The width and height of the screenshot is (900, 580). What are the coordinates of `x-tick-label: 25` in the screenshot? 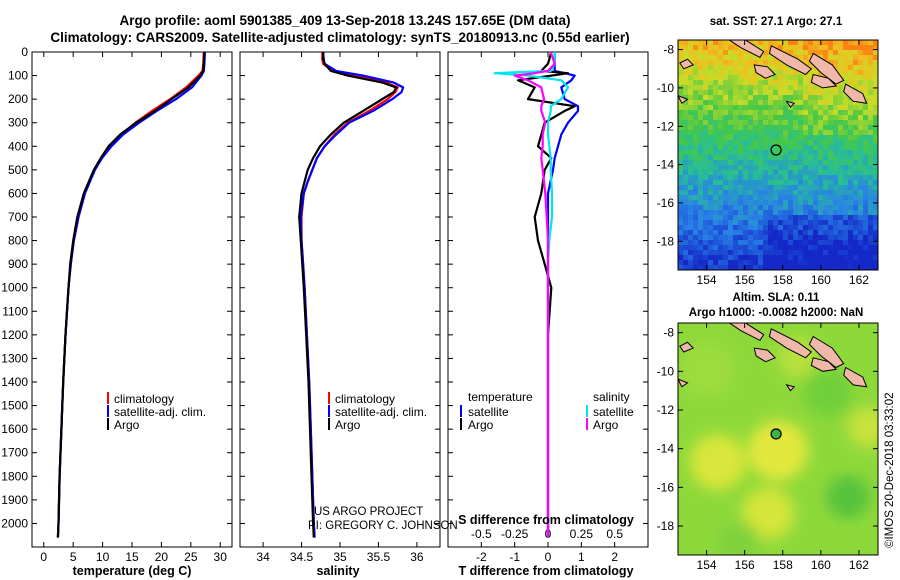 It's located at (191, 557).